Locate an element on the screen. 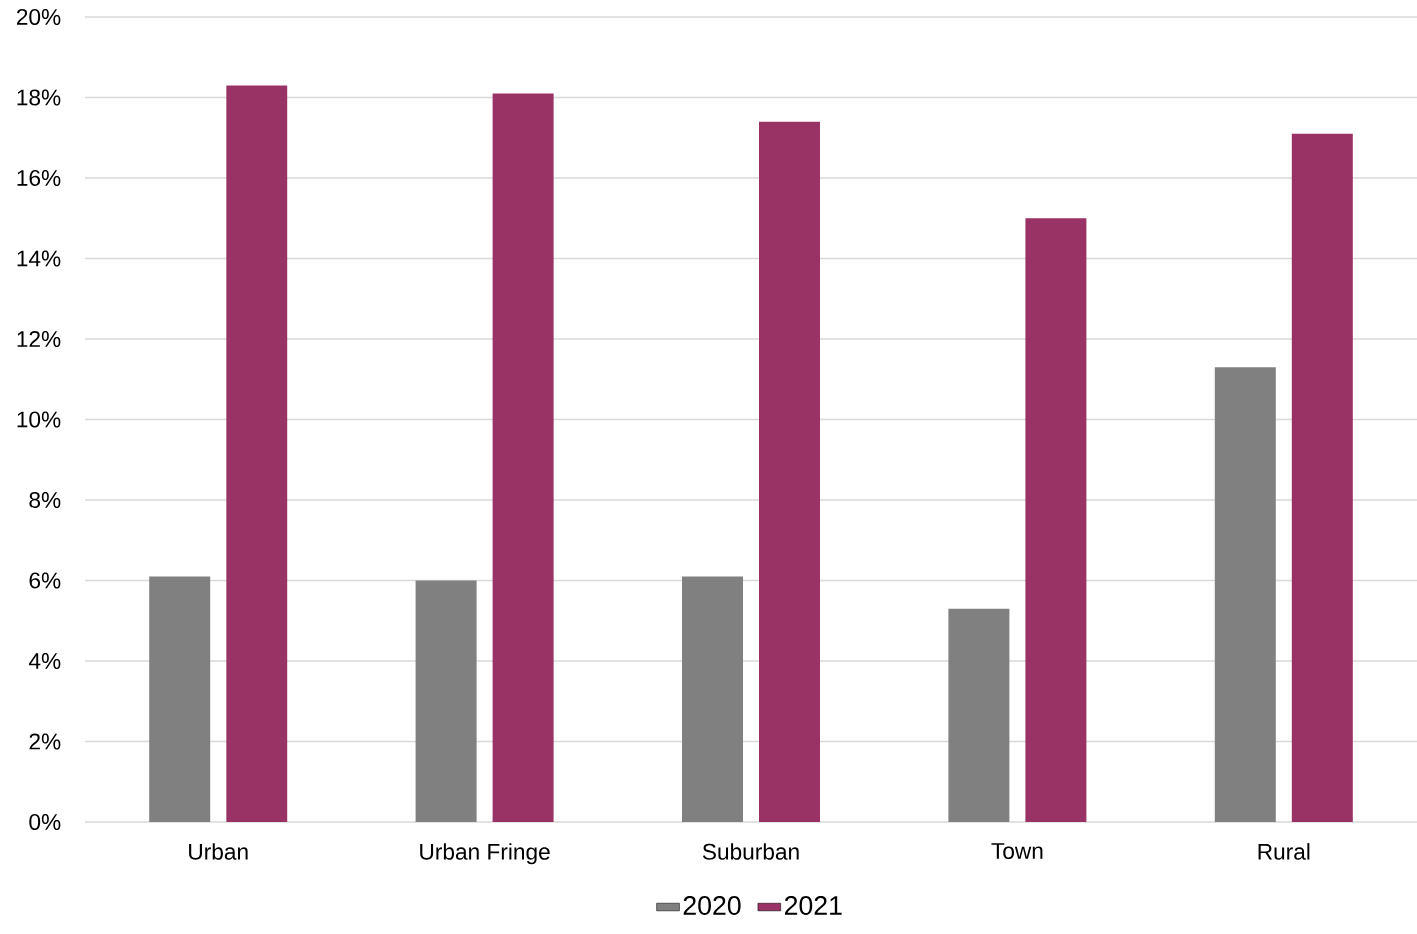 This screenshot has height=934, width=1417. y-tick-label: 0% is located at coordinates (45, 822).